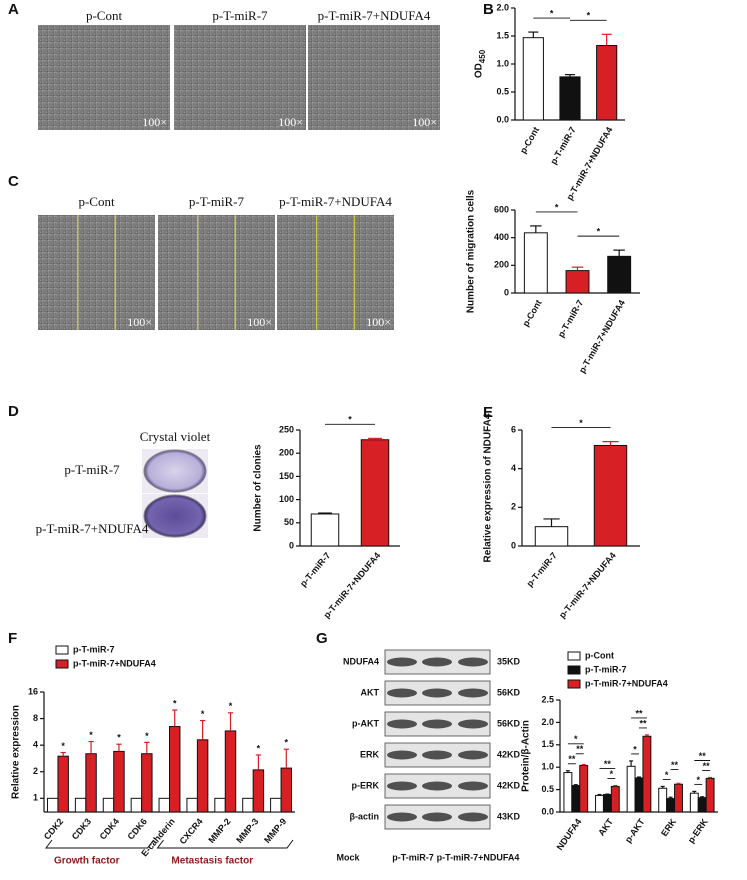 The image size is (747, 880). What do you see at coordinates (509, 785) in the screenshot?
I see `size-label: 42KD` at bounding box center [509, 785].